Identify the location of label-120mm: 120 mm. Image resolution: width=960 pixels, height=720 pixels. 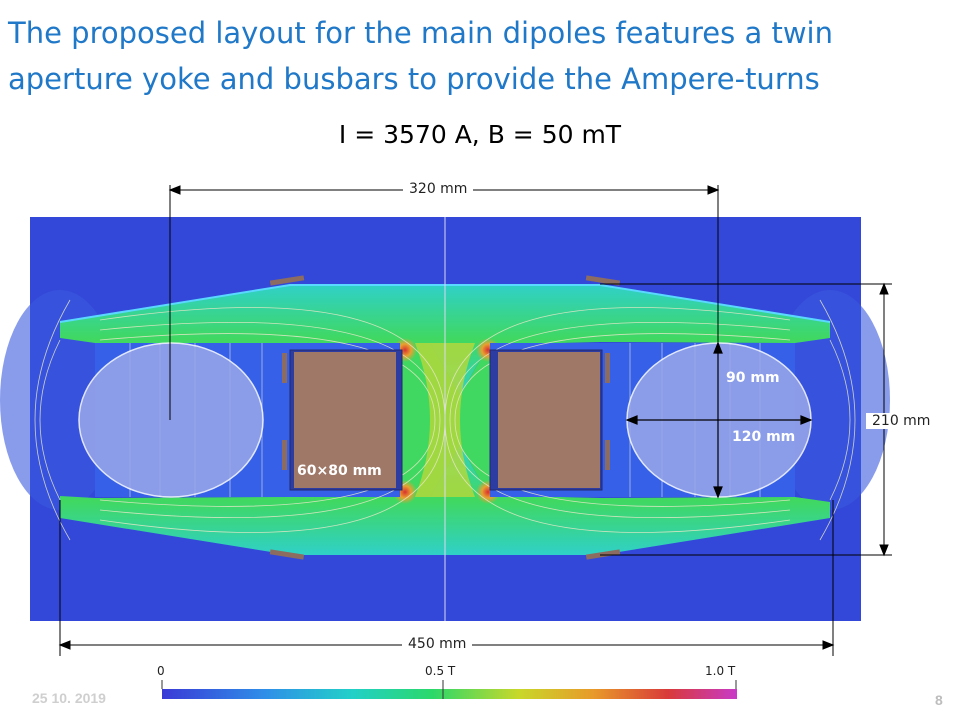
(764, 437).